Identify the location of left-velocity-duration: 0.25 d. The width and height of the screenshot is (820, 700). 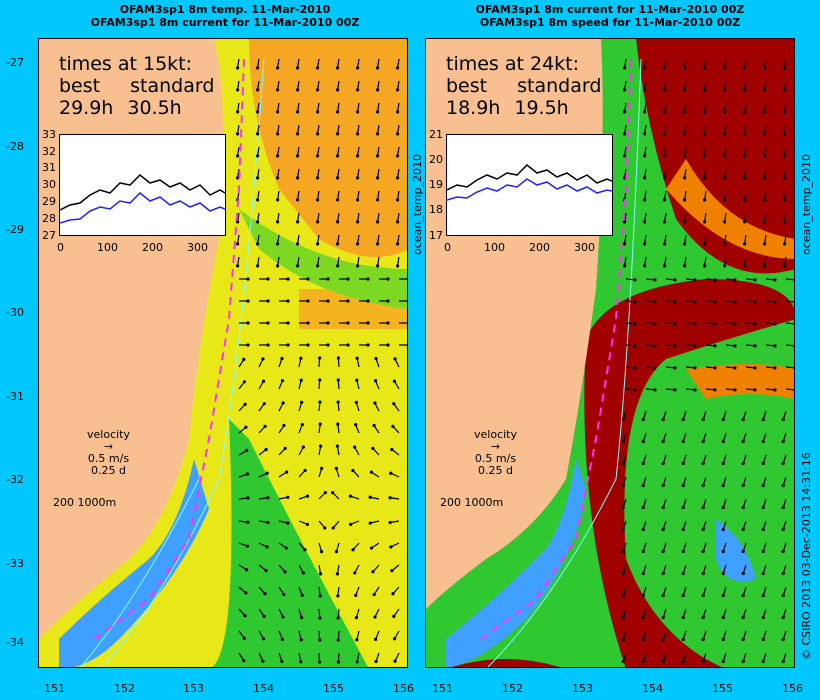
(108, 470).